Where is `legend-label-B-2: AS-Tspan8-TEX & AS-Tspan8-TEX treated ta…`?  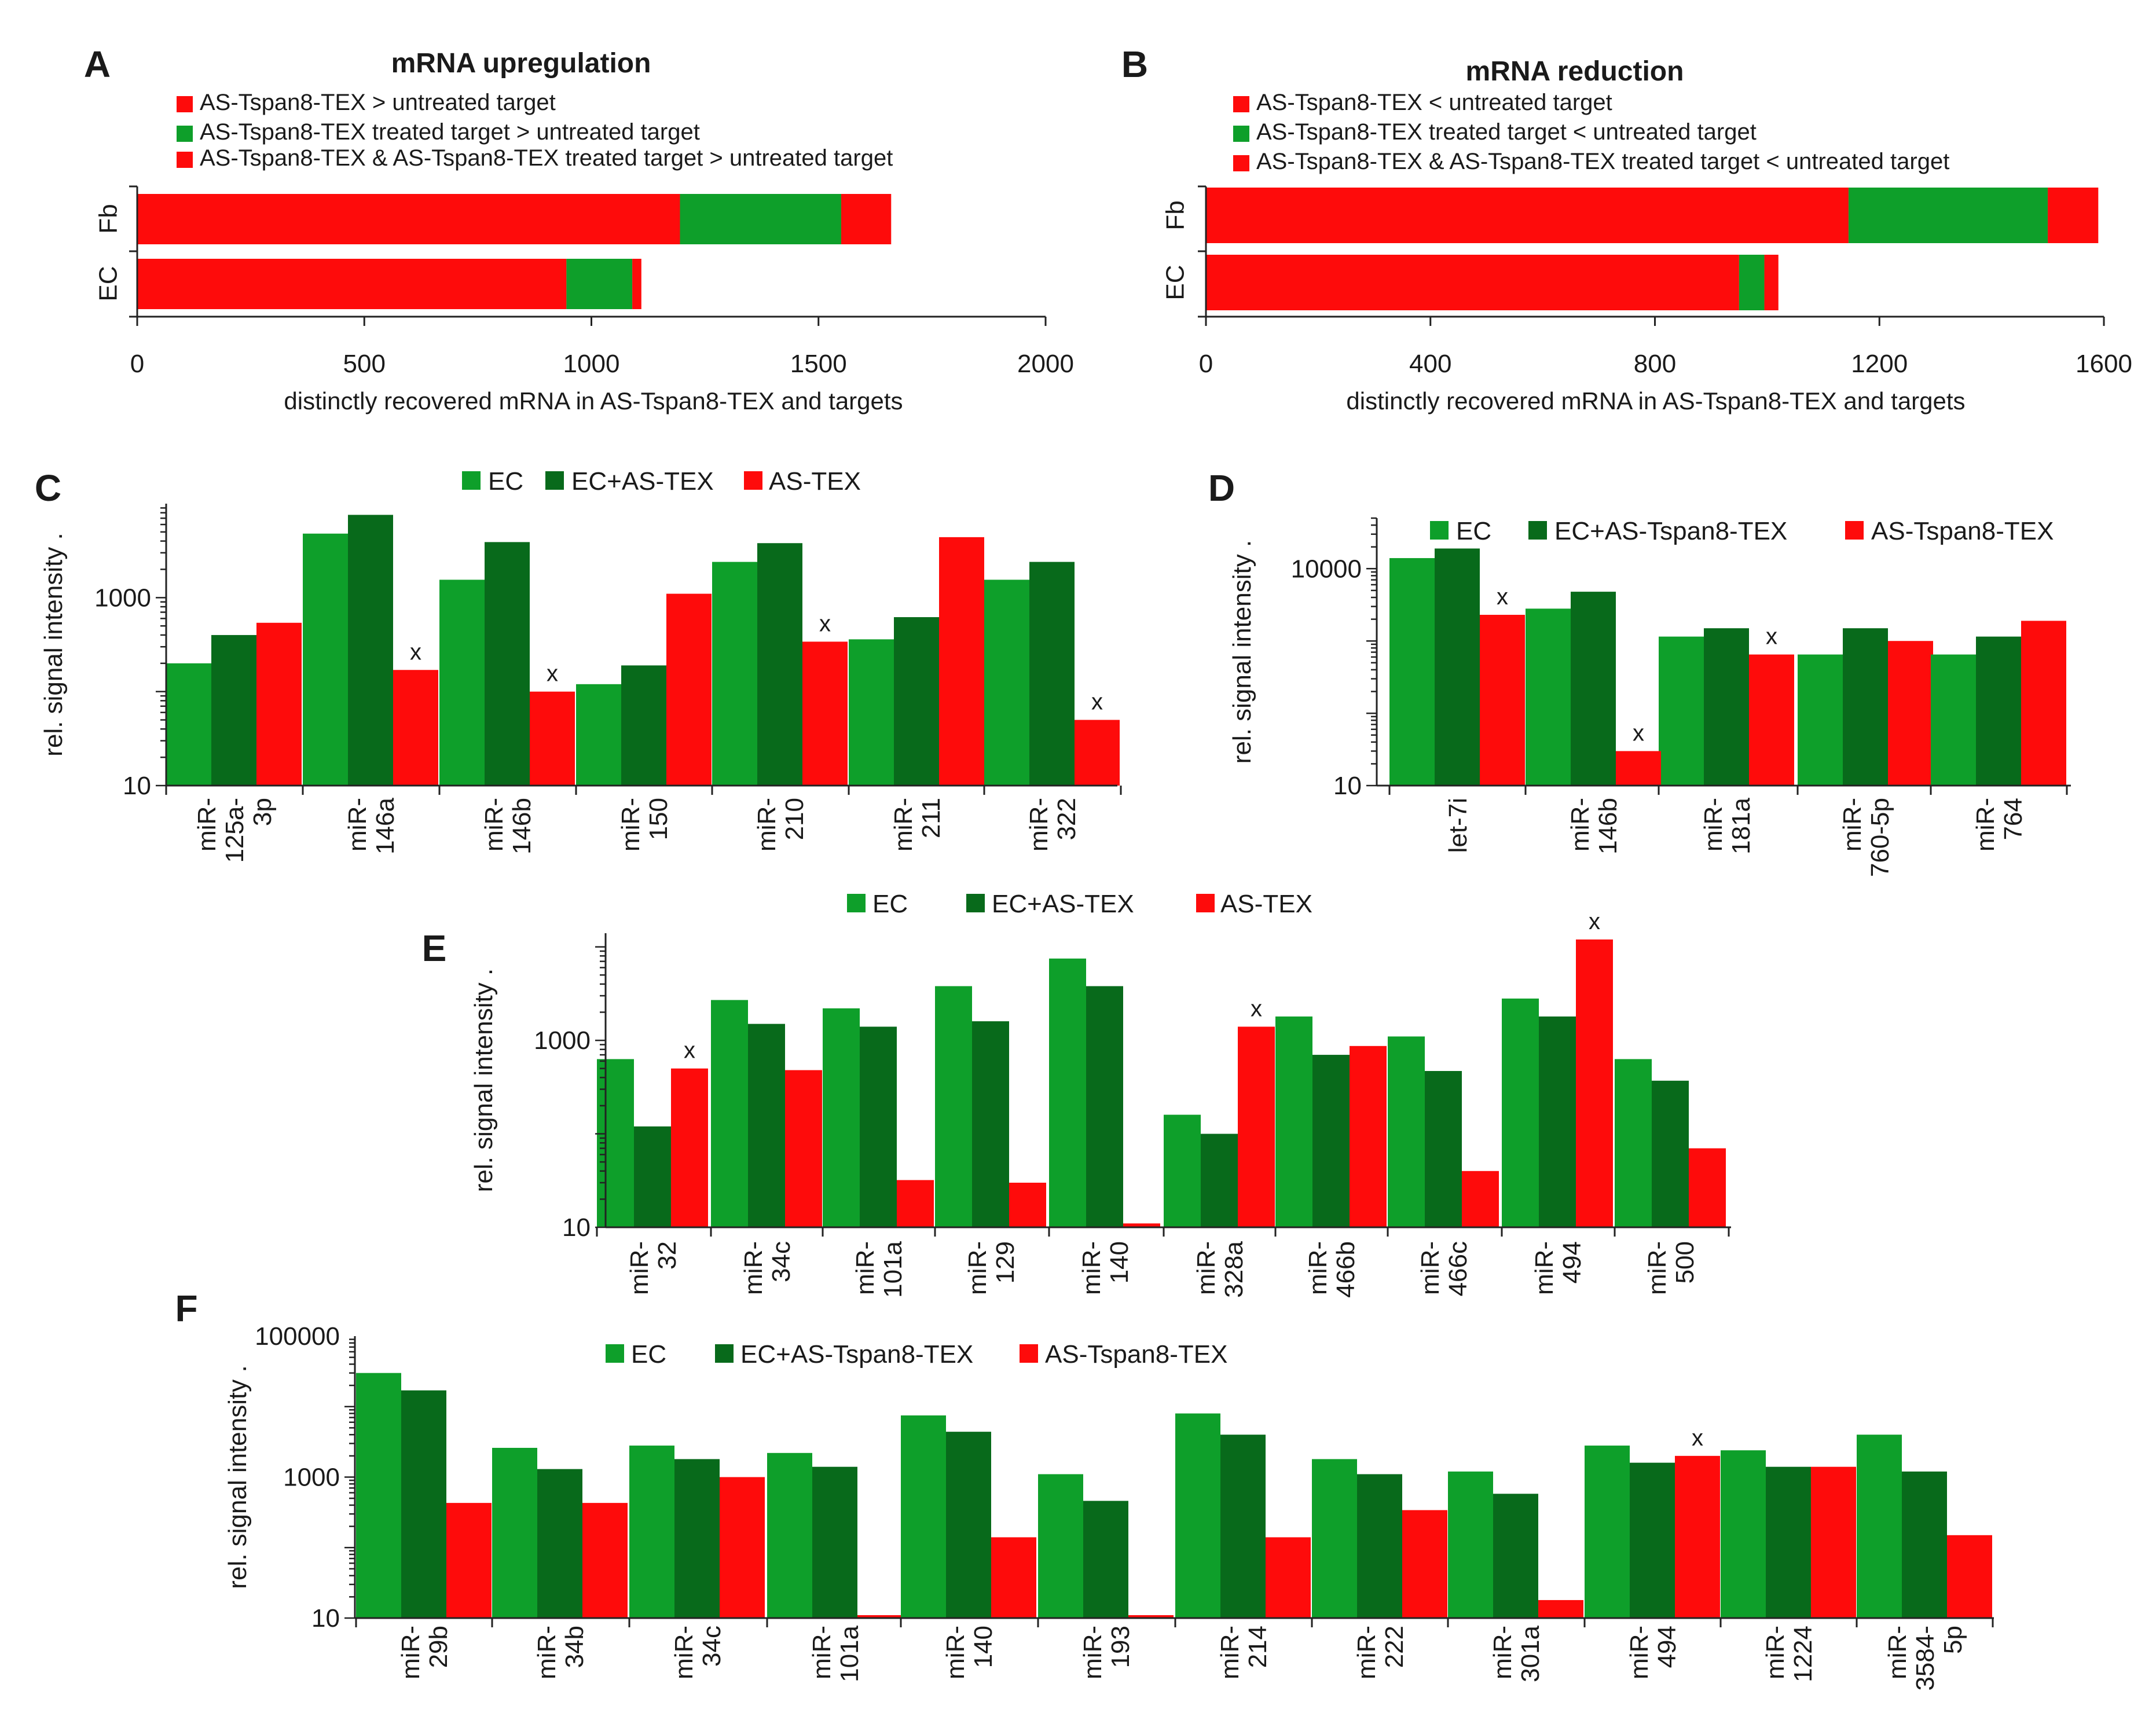 legend-label-B-2: AS-Tspan8-TEX & AS-Tspan8-TEX treated ta… is located at coordinates (1602, 162).